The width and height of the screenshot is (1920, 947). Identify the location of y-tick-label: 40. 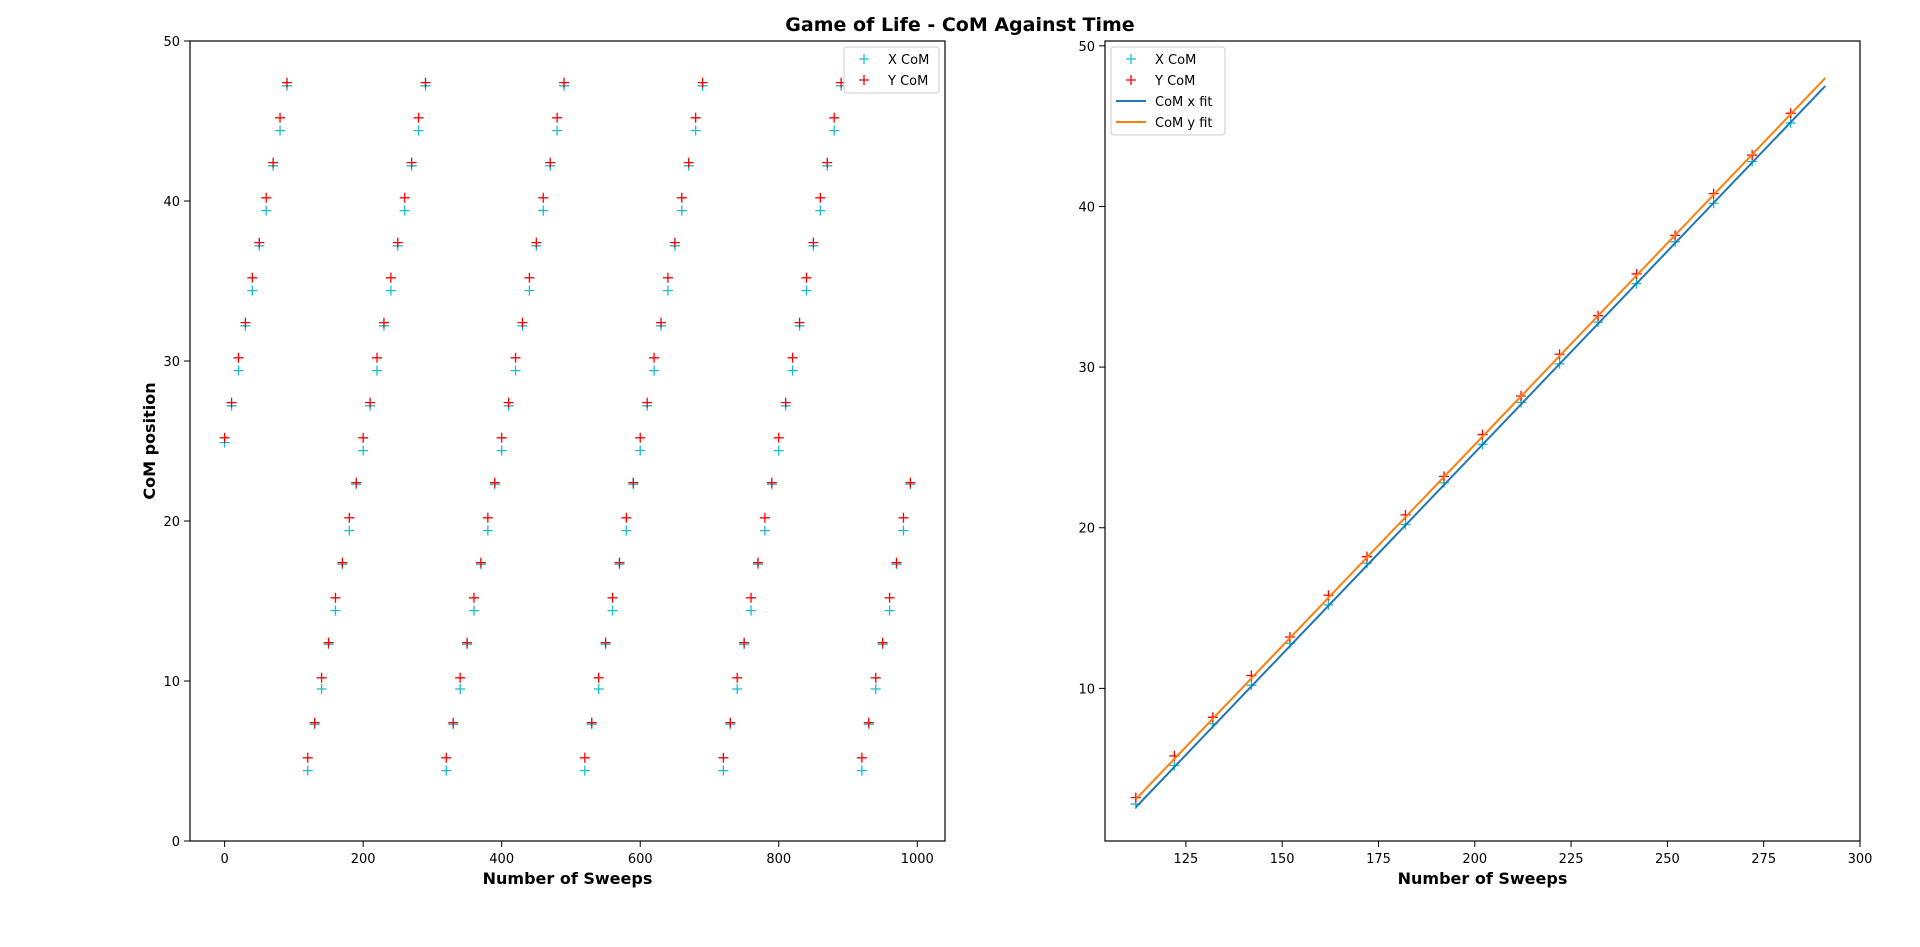
(1086, 207).